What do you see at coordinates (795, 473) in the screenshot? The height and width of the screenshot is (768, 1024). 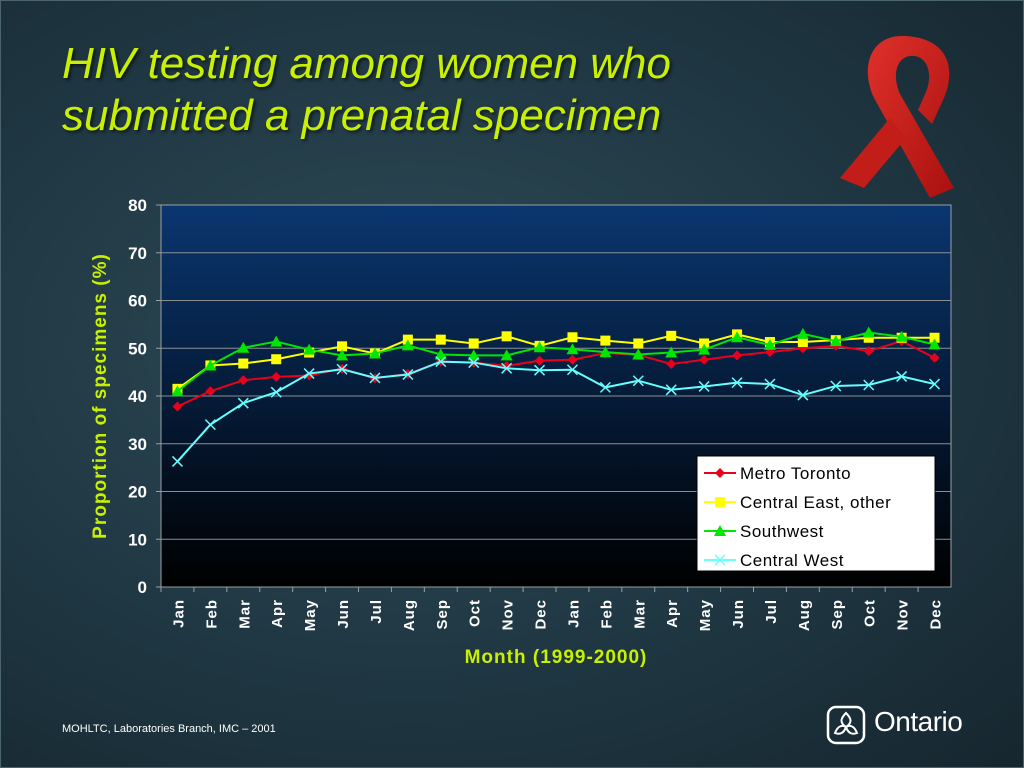 I see `legend-label: Metro Toronto` at bounding box center [795, 473].